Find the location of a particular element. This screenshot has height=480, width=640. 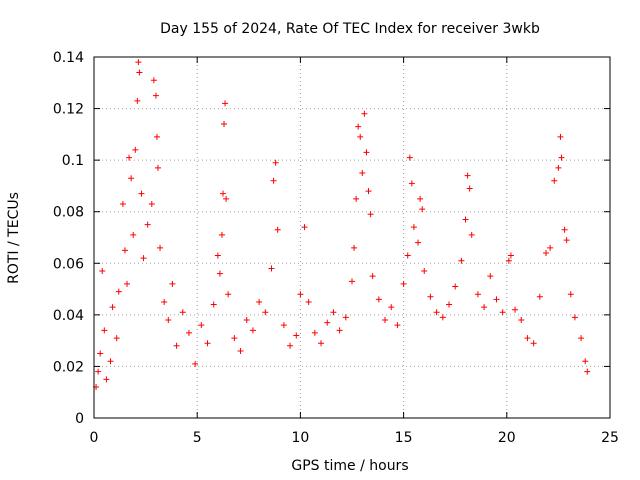

y-tick-label: 0 is located at coordinates (79, 419).